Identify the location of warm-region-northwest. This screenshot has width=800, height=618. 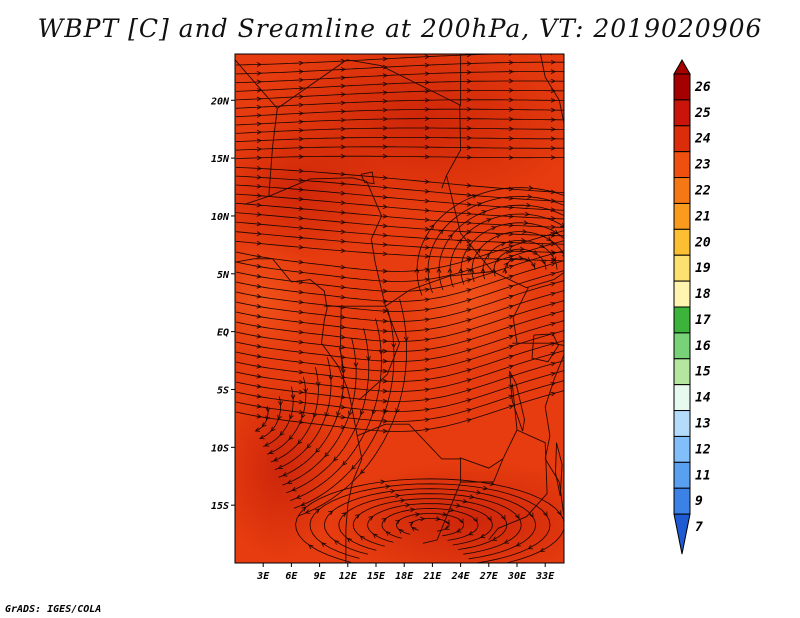
(312, 190).